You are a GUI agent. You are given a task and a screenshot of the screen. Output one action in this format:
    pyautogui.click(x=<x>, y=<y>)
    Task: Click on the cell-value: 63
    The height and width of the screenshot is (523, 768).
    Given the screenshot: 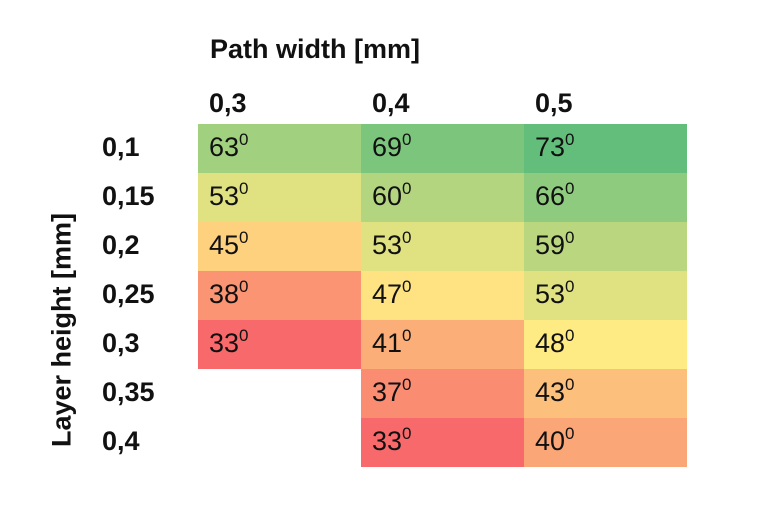 What is the action you would take?
    pyautogui.click(x=224, y=147)
    